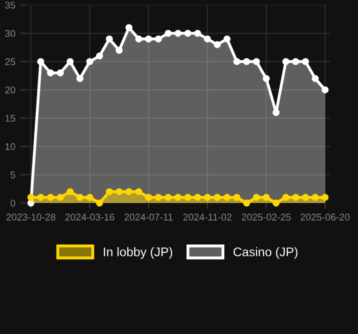 This screenshot has width=358, height=334. Describe the element at coordinates (11, 146) in the screenshot. I see `y-tick-label: 10` at that location.